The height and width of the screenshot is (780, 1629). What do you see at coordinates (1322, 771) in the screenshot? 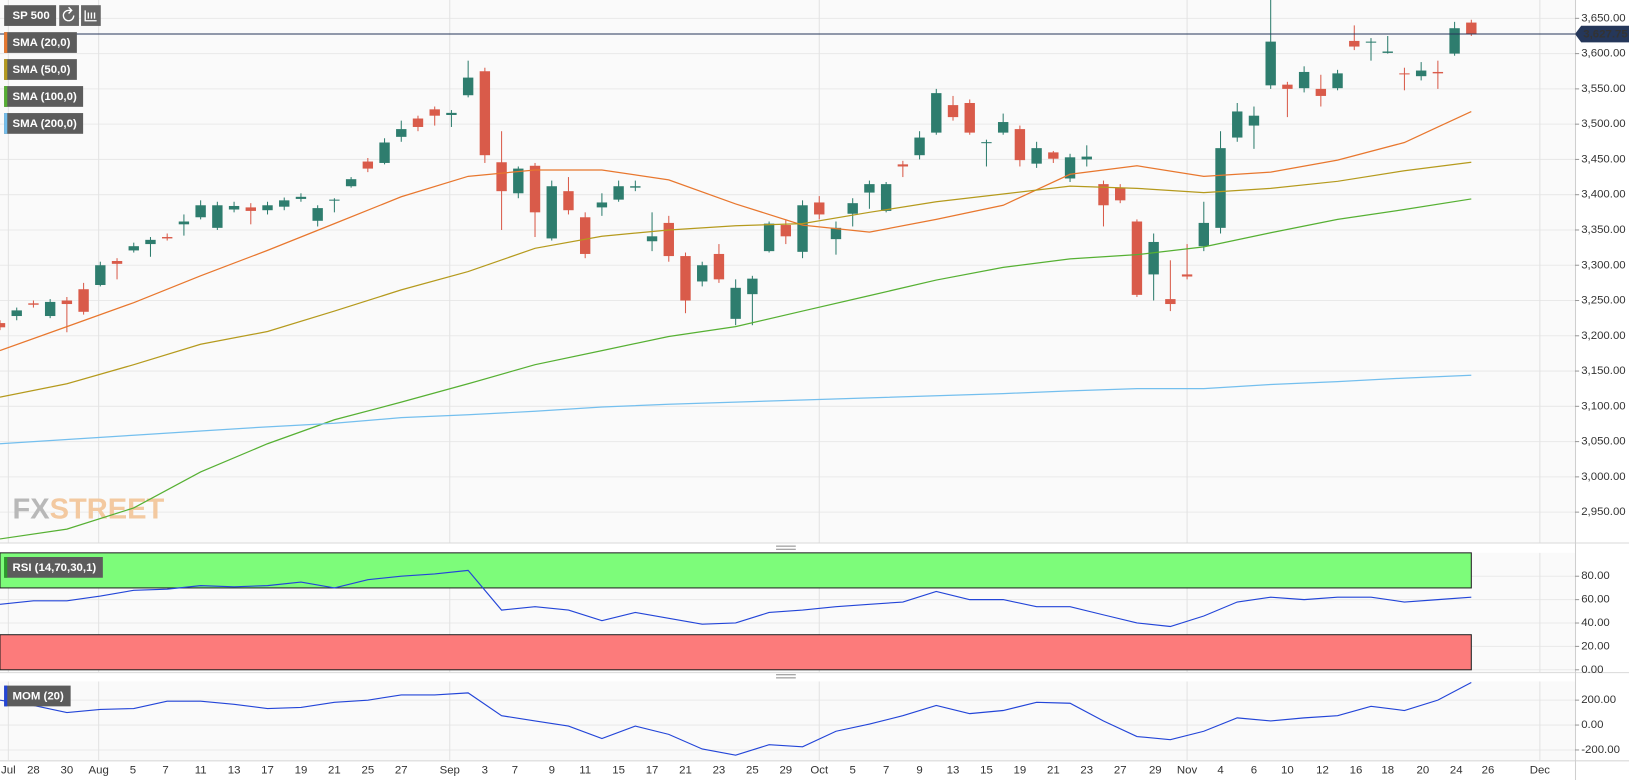
I see `x-tick-label: 12` at bounding box center [1322, 771].